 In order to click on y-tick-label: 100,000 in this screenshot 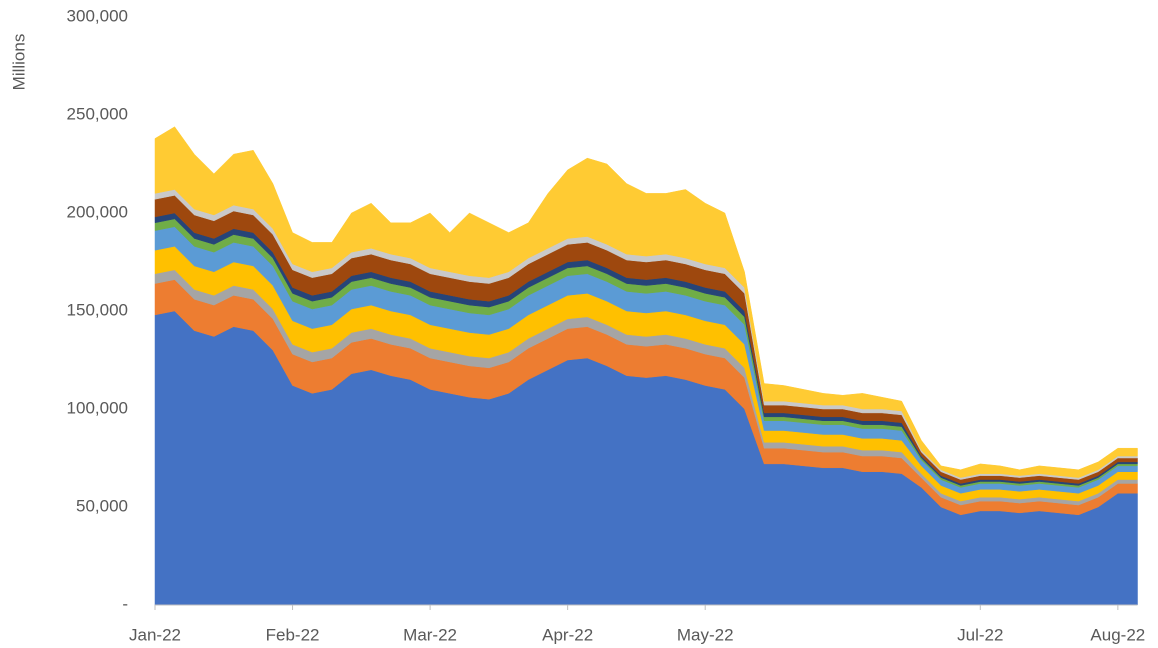, I will do `click(97, 407)`.